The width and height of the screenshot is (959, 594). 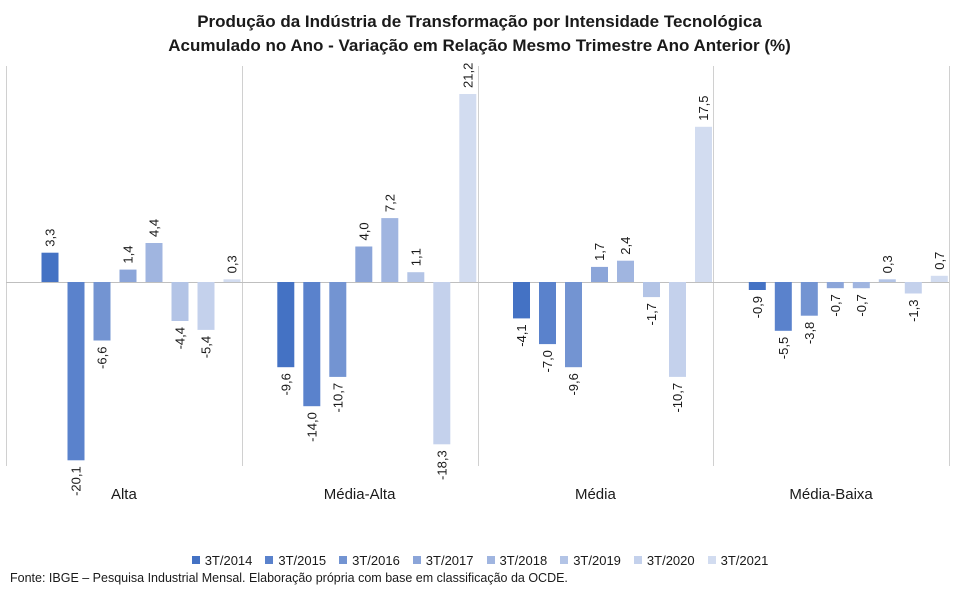 I want to click on category-label-média: Média, so click(x=596, y=494).